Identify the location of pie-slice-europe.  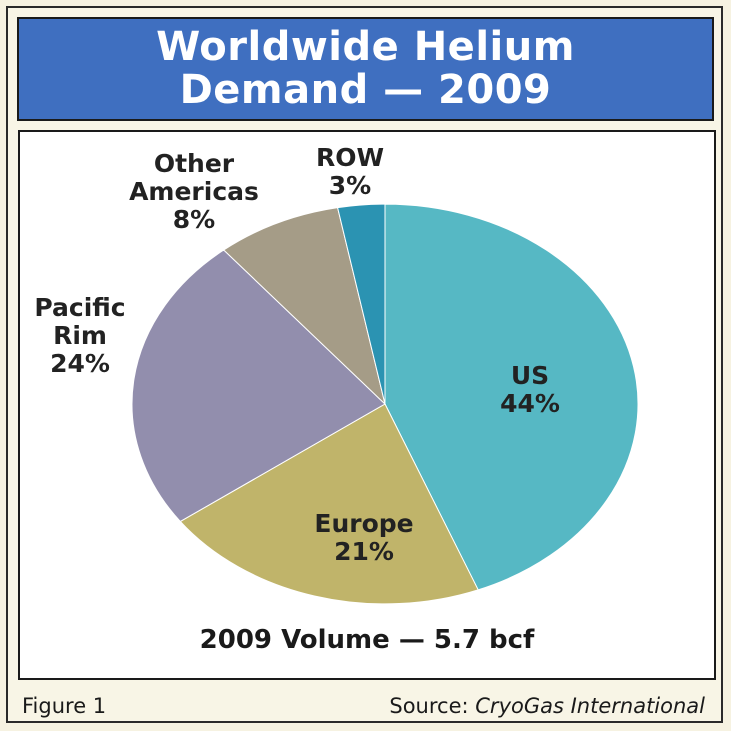
(329, 504).